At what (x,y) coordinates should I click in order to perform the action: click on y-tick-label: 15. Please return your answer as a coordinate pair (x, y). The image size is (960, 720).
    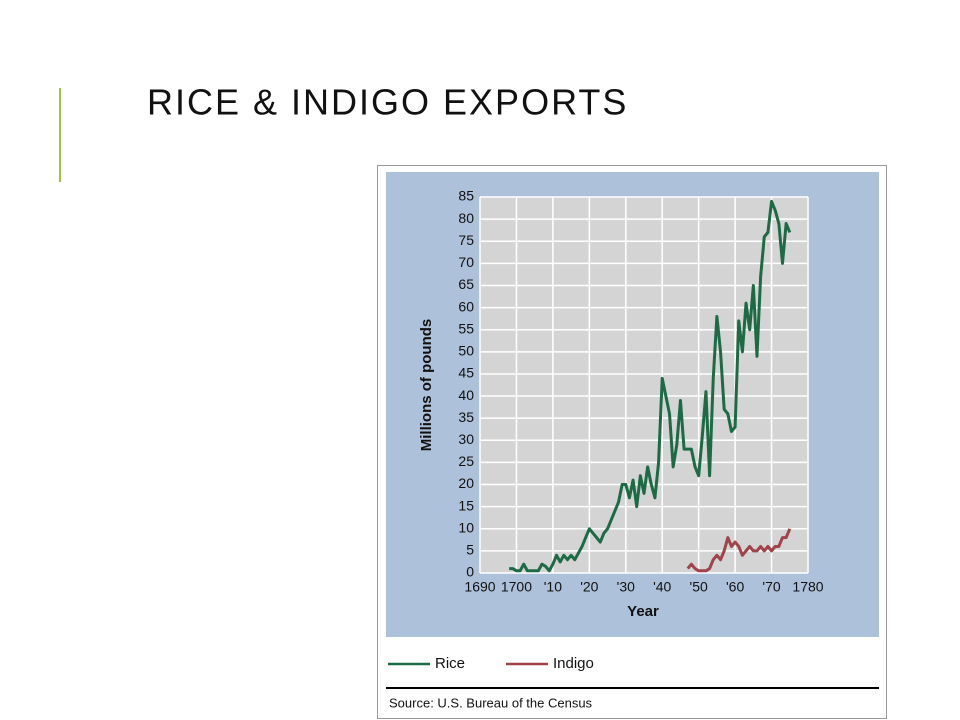
    Looking at the image, I should click on (466, 505).